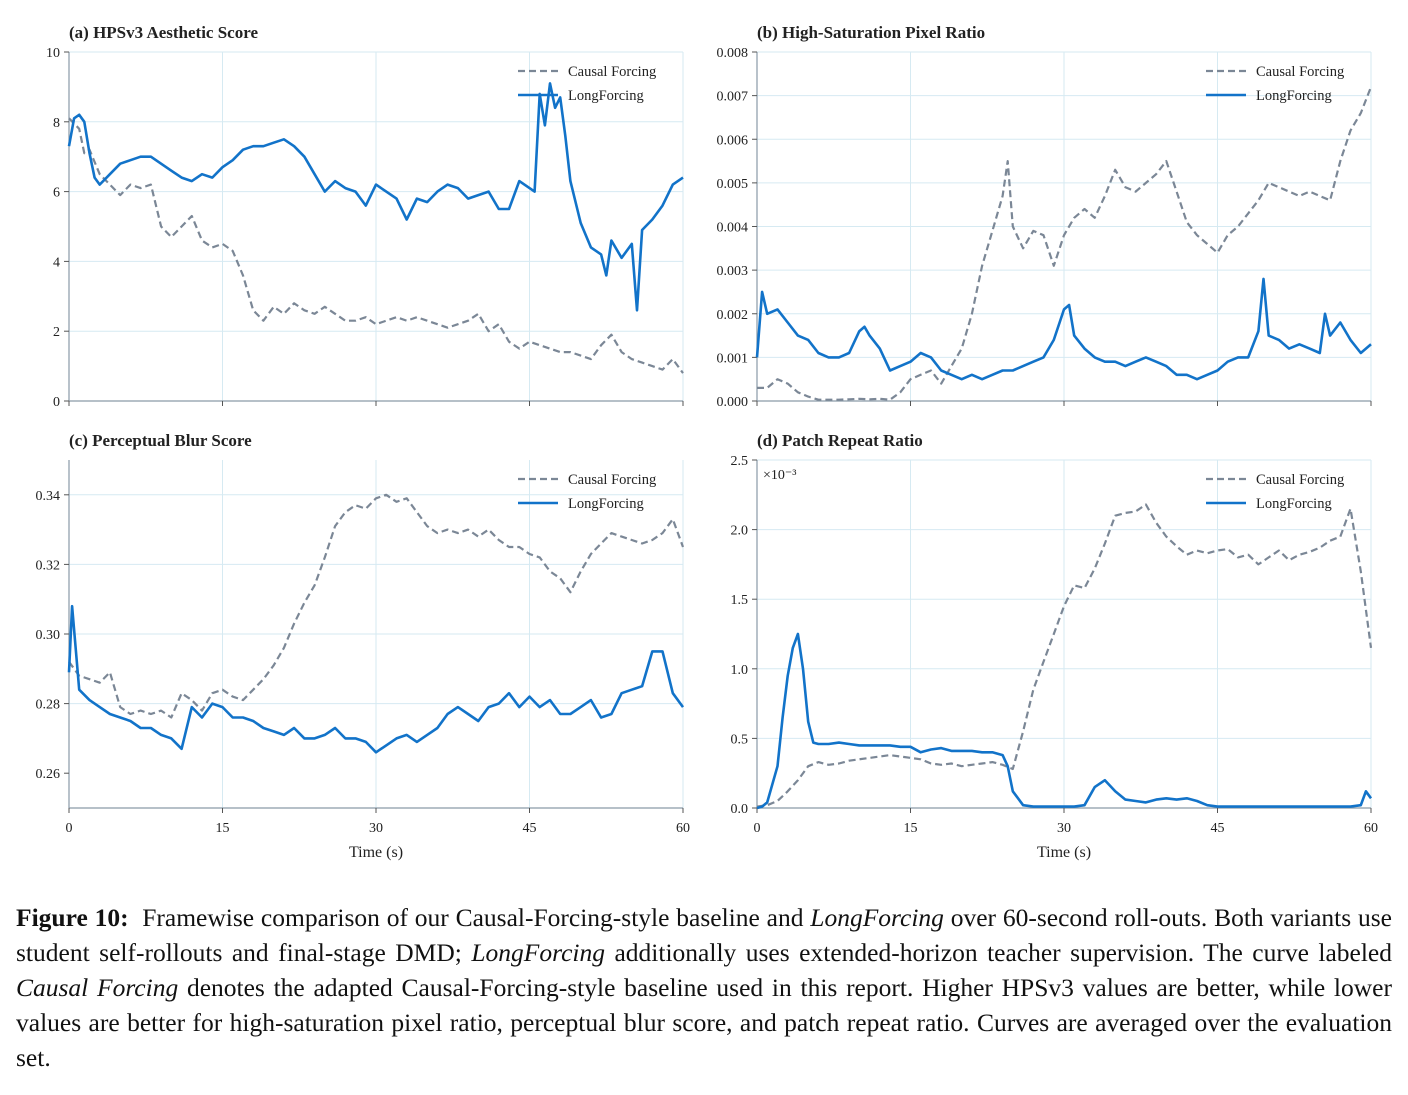  Describe the element at coordinates (740, 600) in the screenshot. I see `y-tick-label: 1.5` at that location.